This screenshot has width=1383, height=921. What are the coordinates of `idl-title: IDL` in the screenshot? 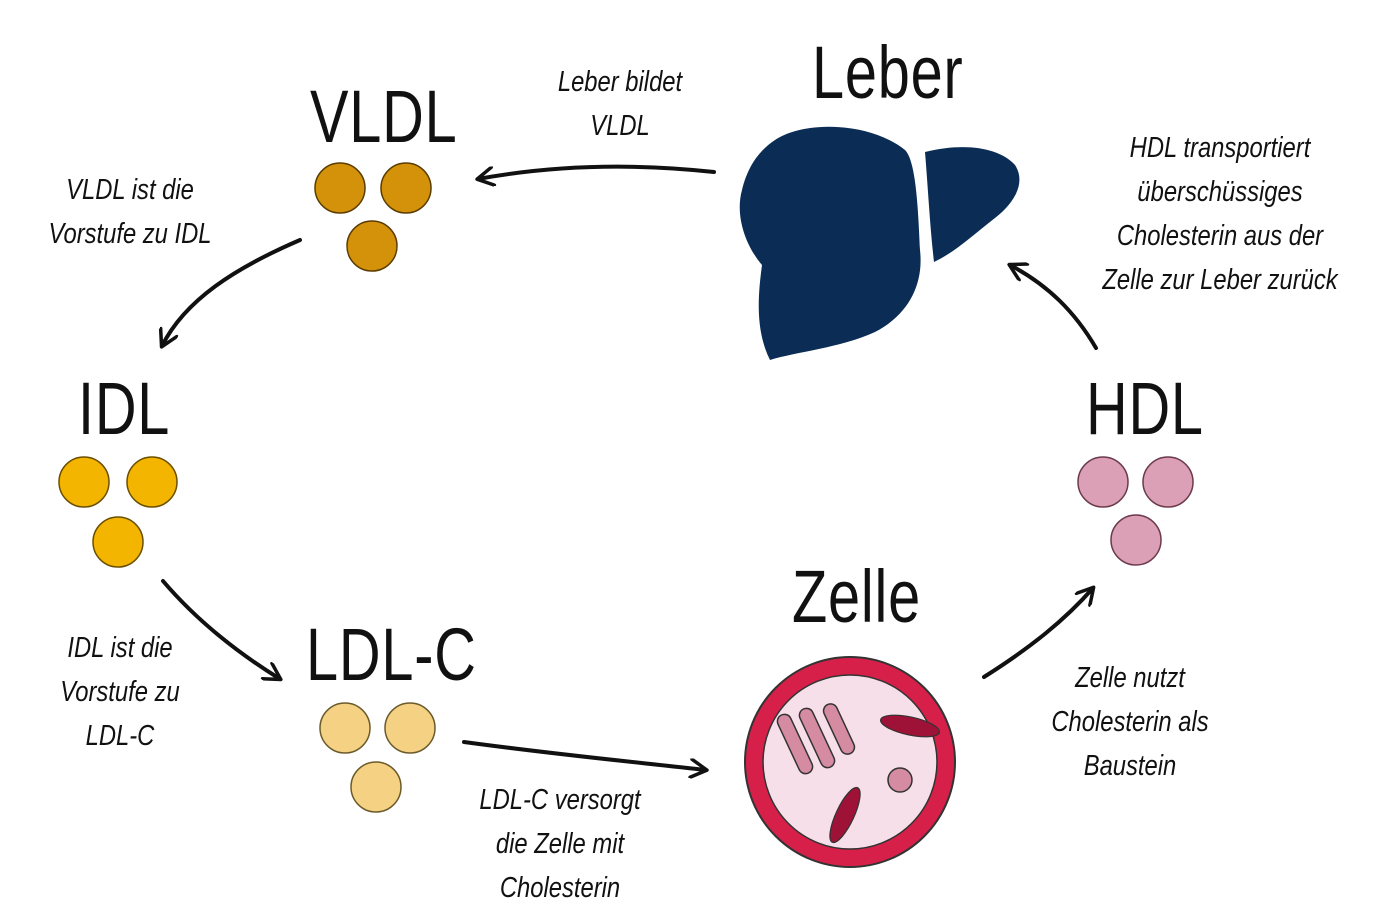 It's located at (124, 408).